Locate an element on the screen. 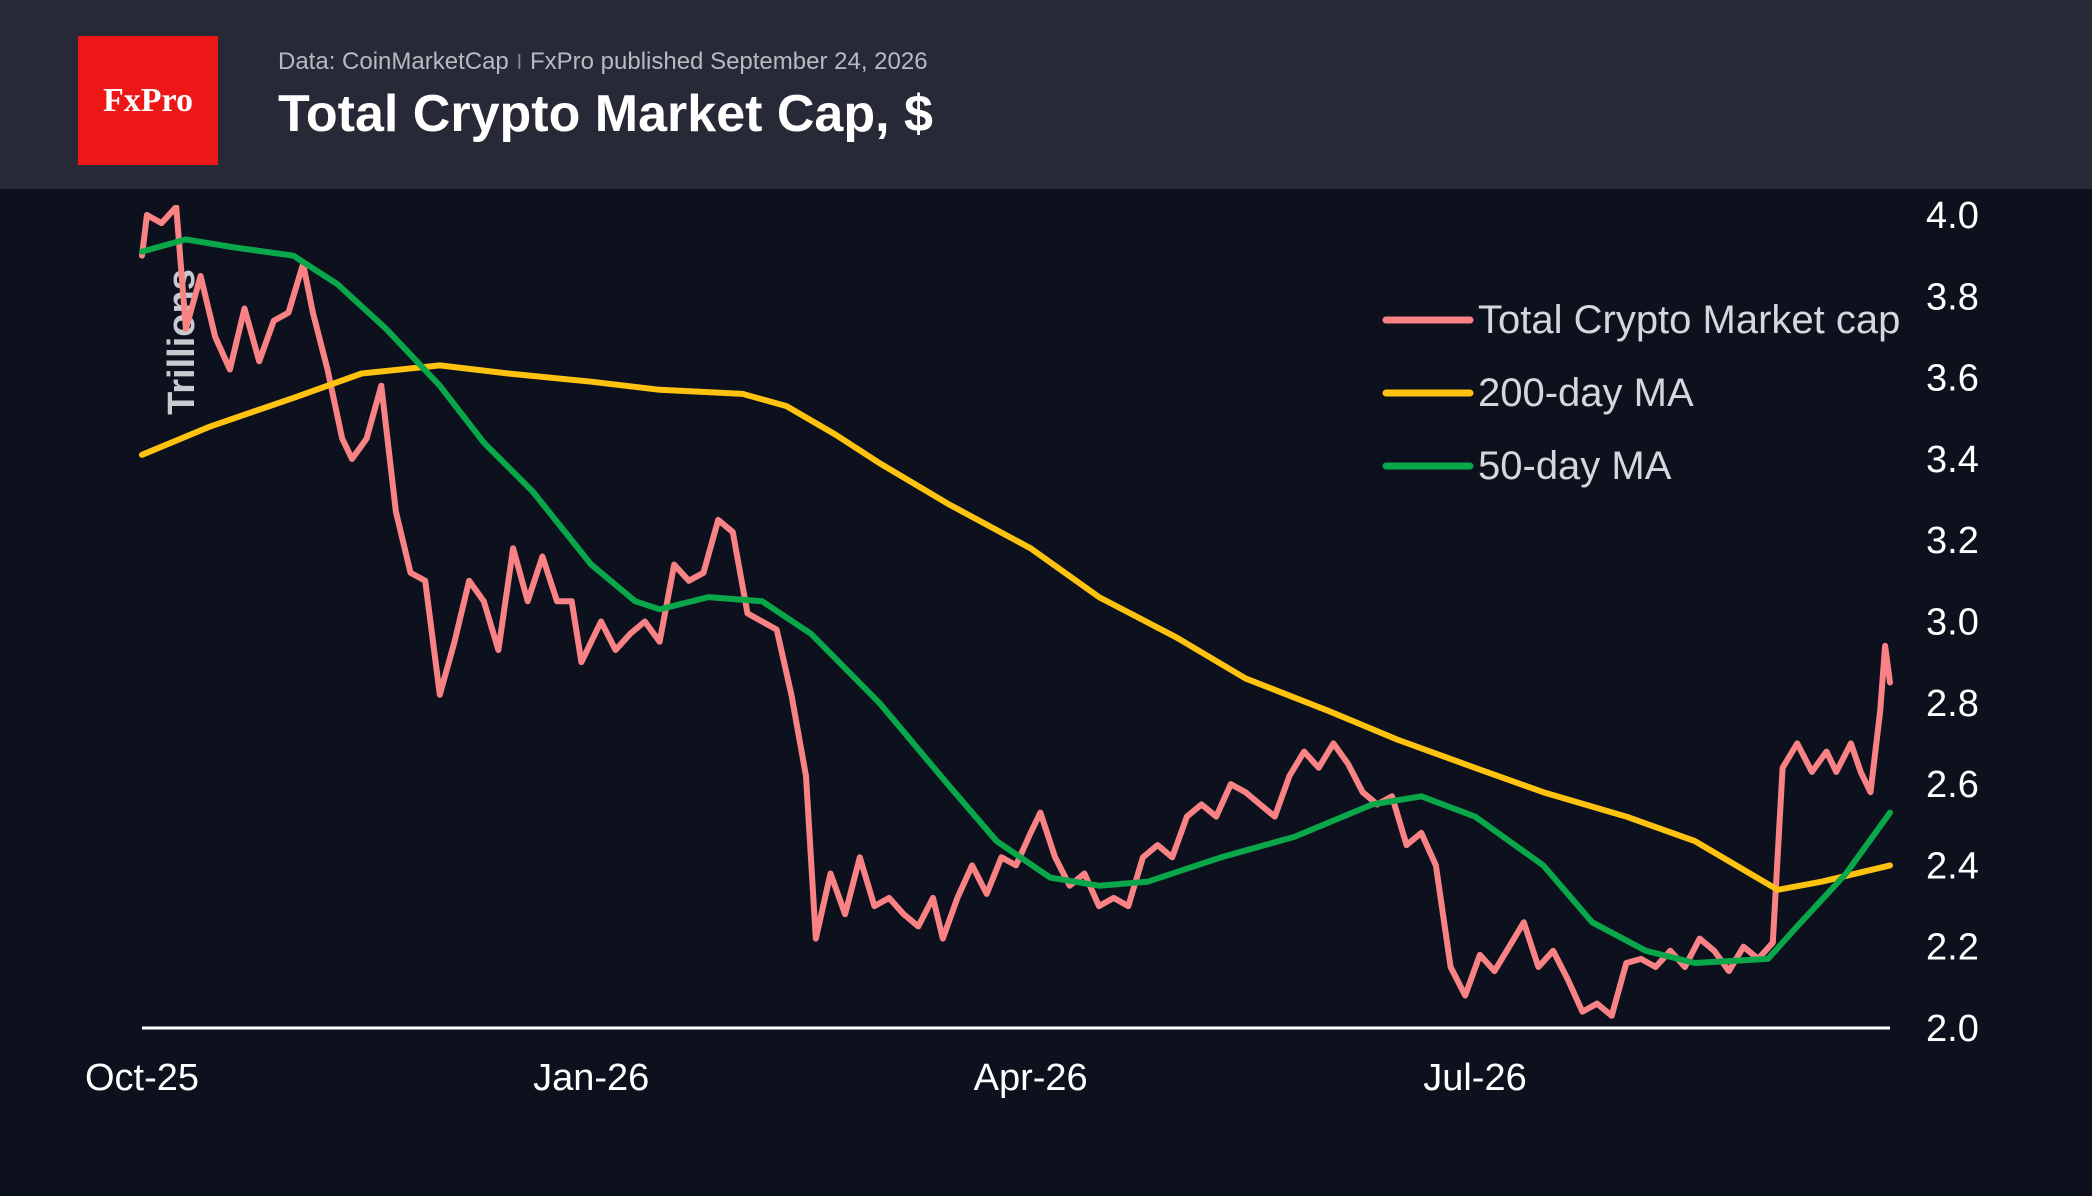 This screenshot has height=1196, width=2092. chart-title: Total Crypto Market Cap, $ is located at coordinates (605, 114).